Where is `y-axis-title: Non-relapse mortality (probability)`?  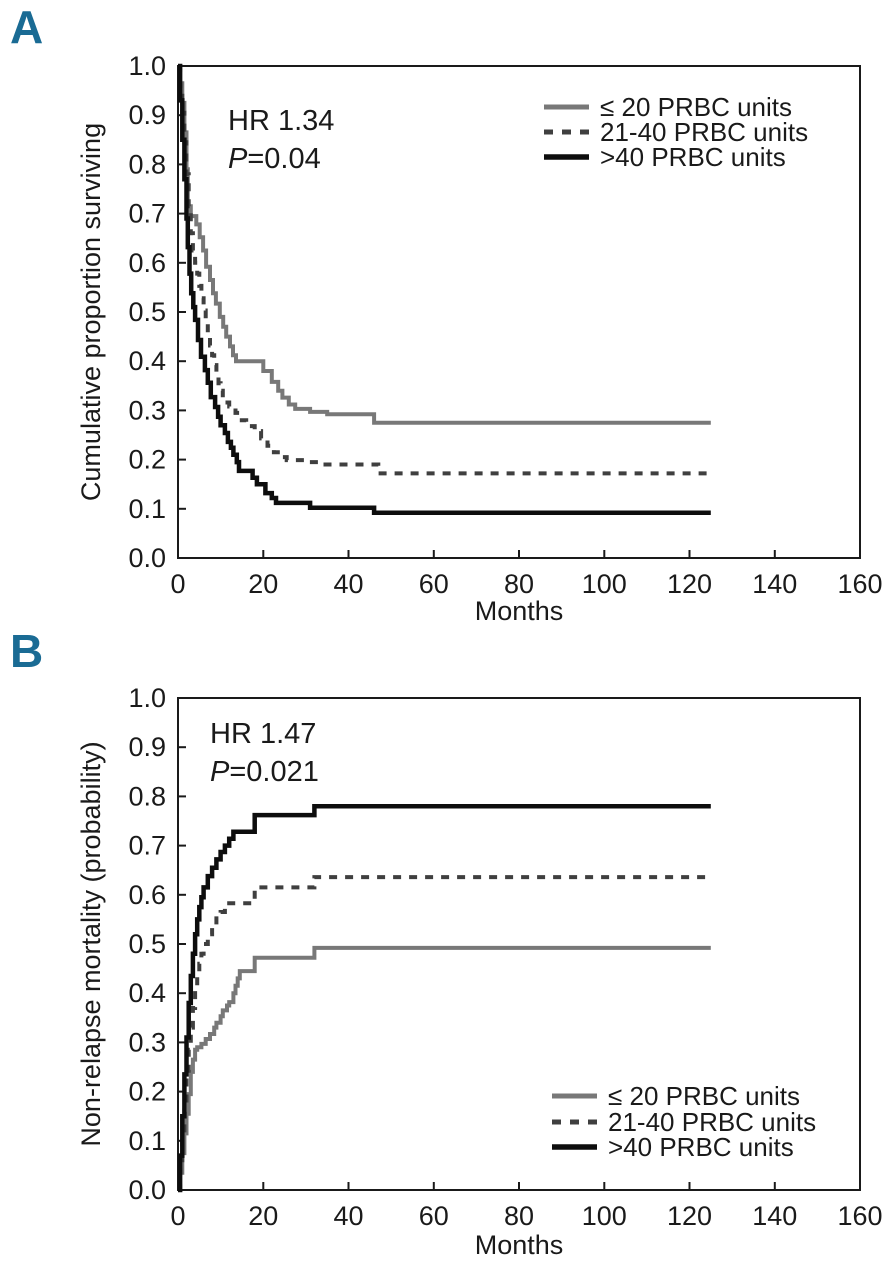
y-axis-title: Non-relapse mortality (probability) is located at coordinates (91, 943).